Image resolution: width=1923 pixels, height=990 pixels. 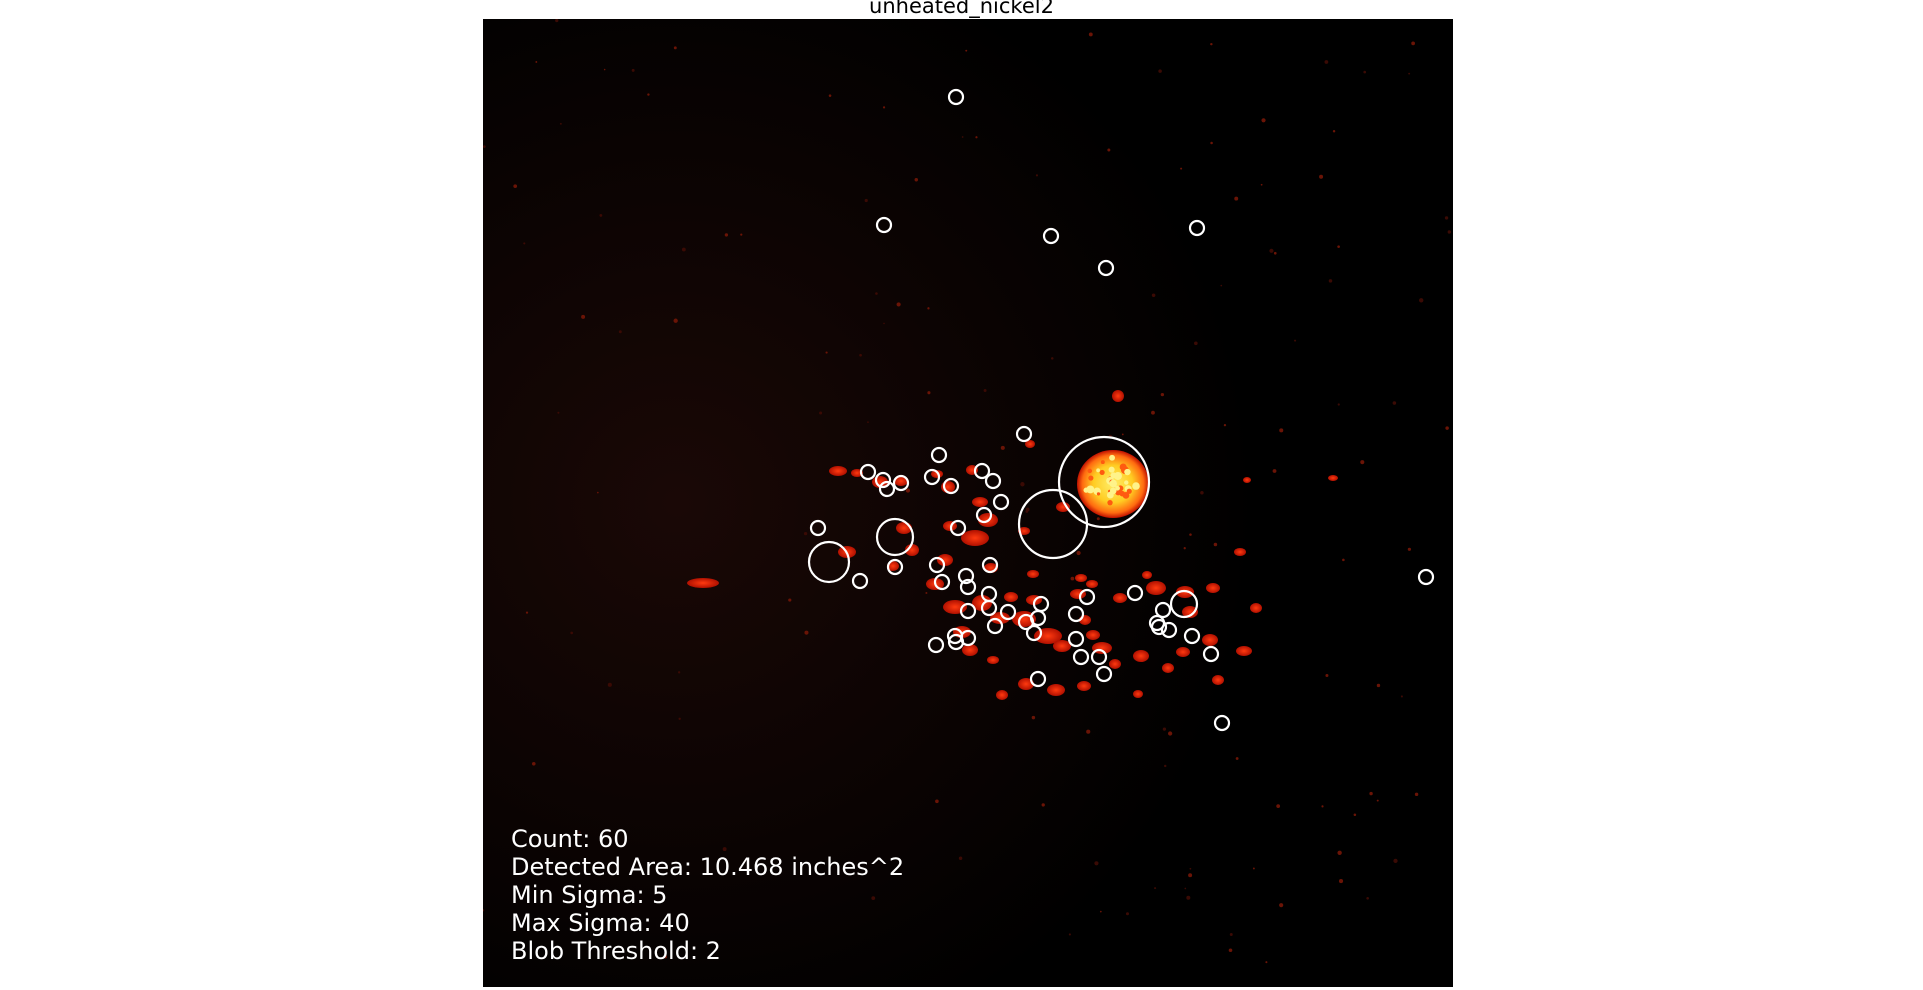 I want to click on blob-threshold-text: Blob Threshold: 2, so click(x=616, y=951).